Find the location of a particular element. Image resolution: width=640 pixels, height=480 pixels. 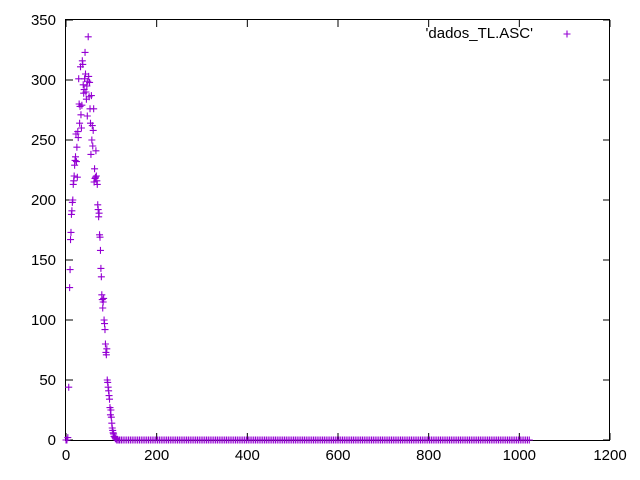

y-tick-label: 0 is located at coordinates (52, 440).